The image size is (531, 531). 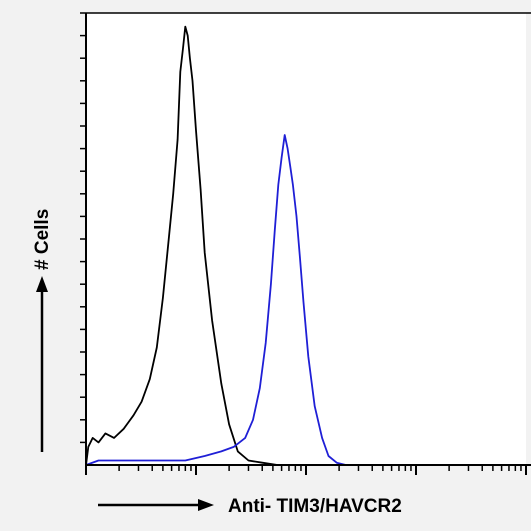 What do you see at coordinates (315, 506) in the screenshot?
I see `x-axis-label: Anti- TIM3/HAVCR2` at bounding box center [315, 506].